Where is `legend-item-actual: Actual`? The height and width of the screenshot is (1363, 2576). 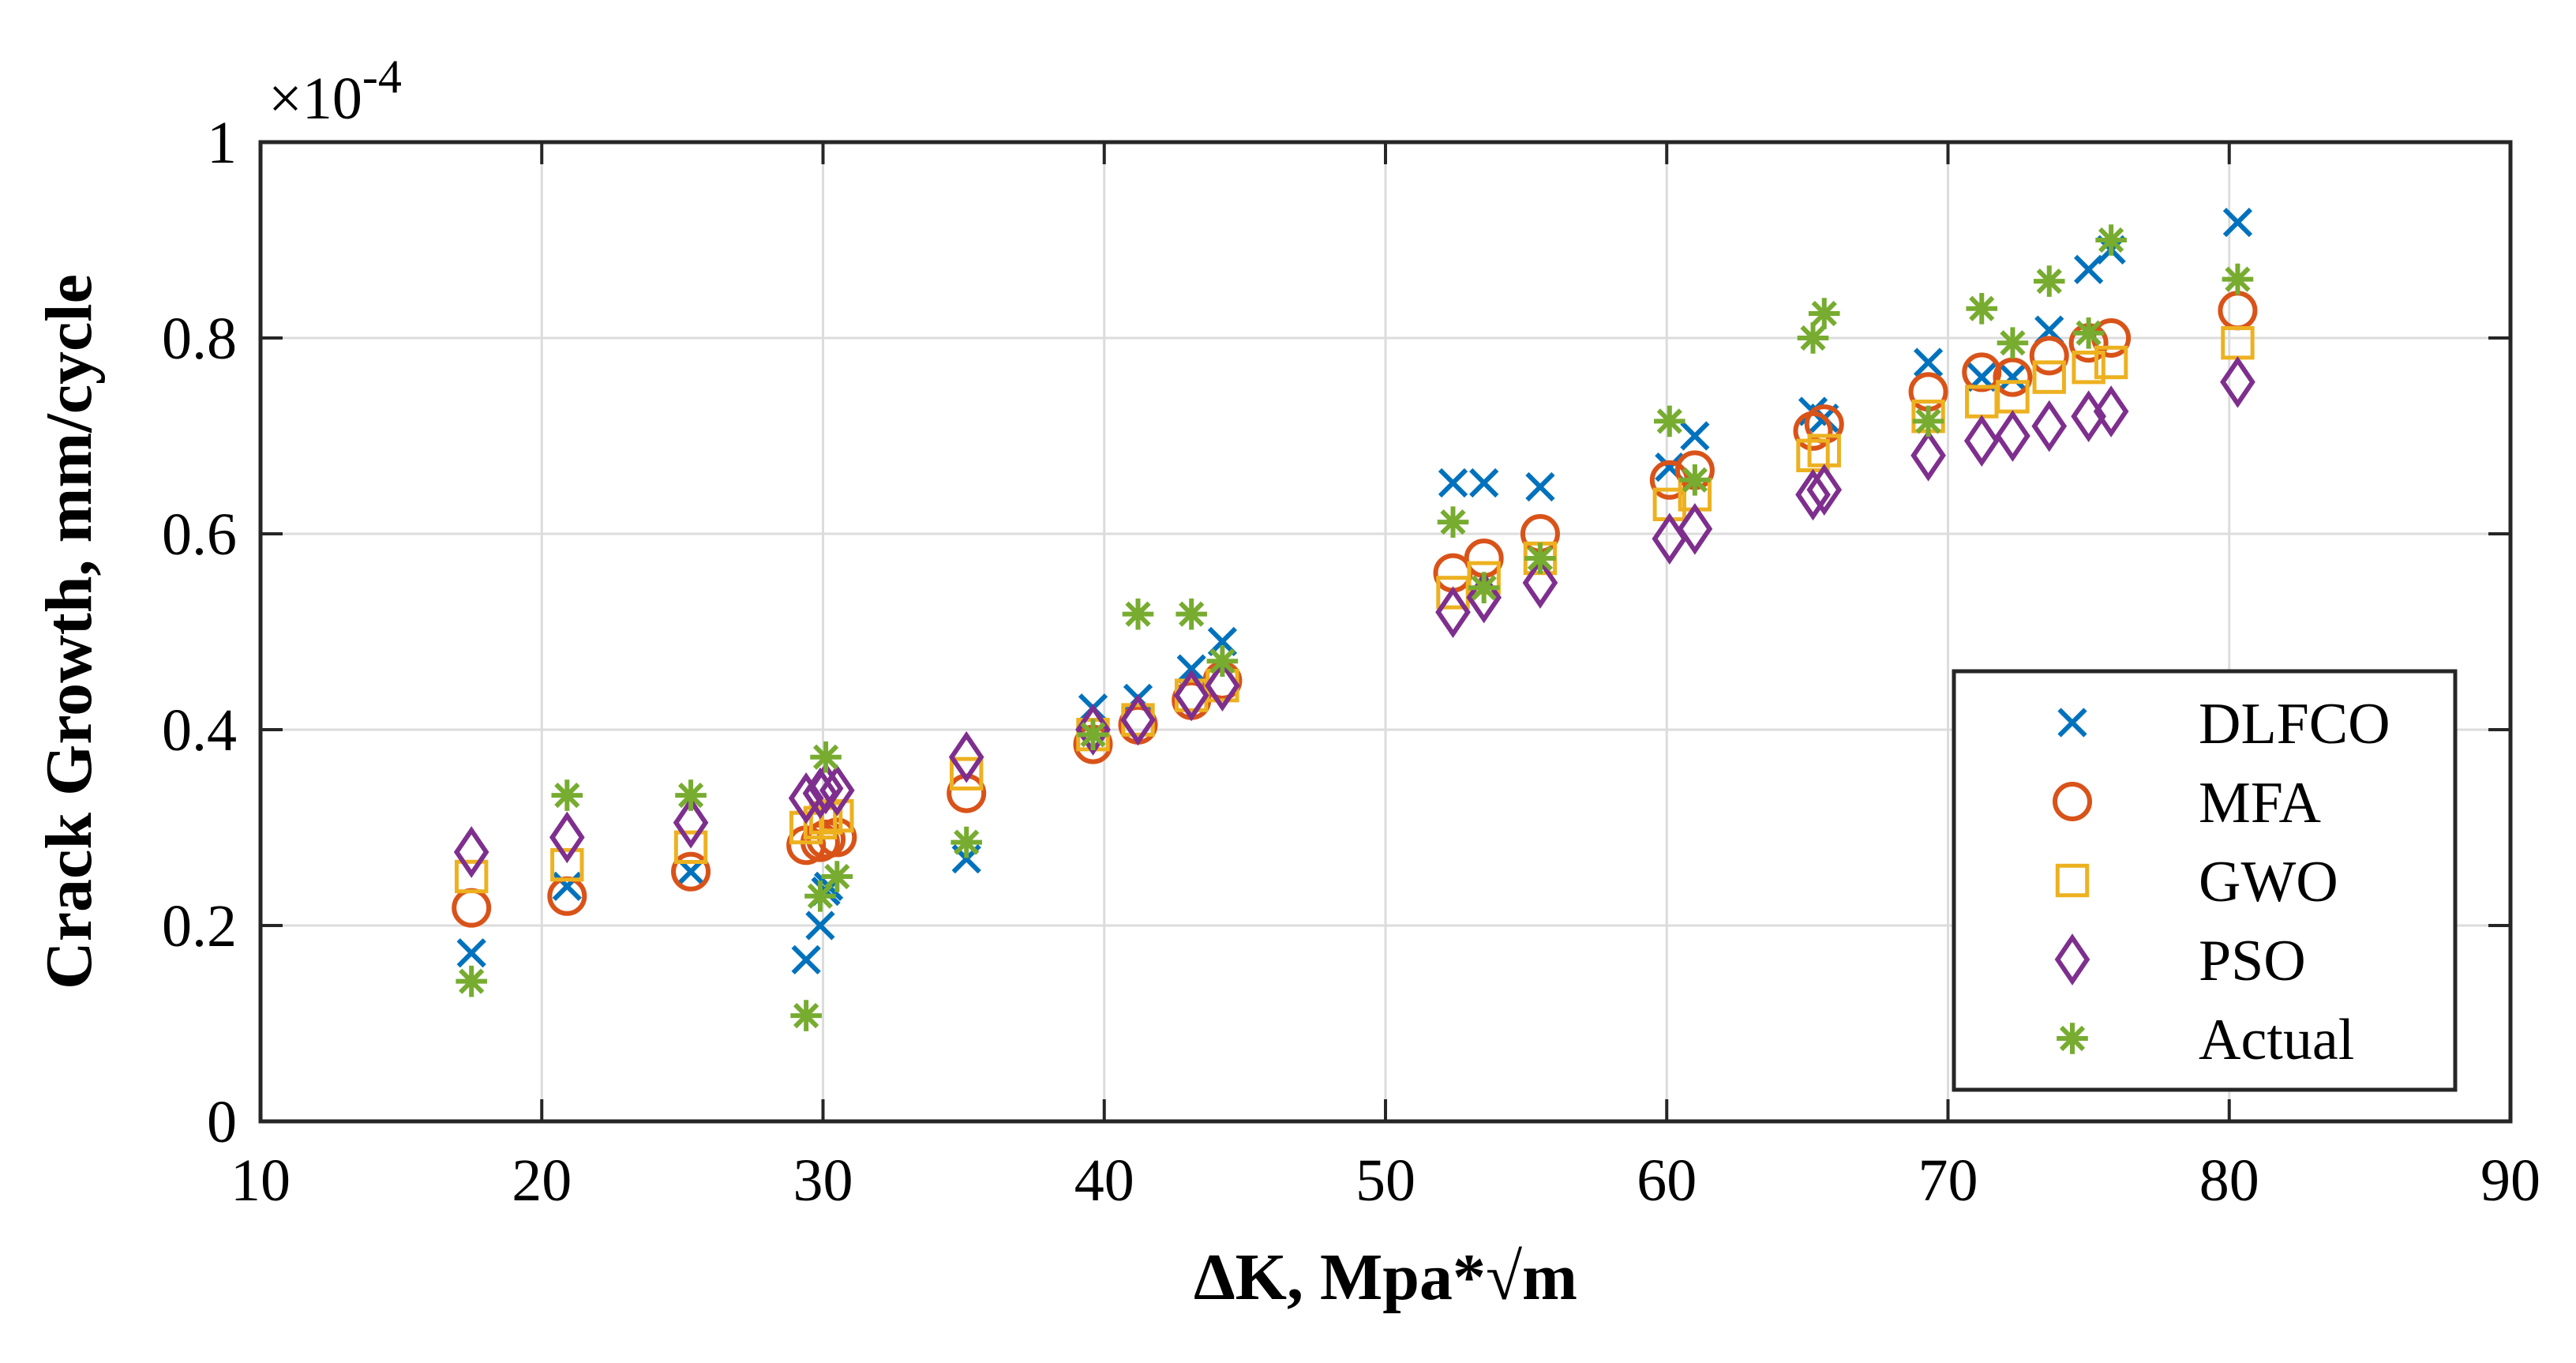 legend-item-actual: Actual is located at coordinates (2205, 1040).